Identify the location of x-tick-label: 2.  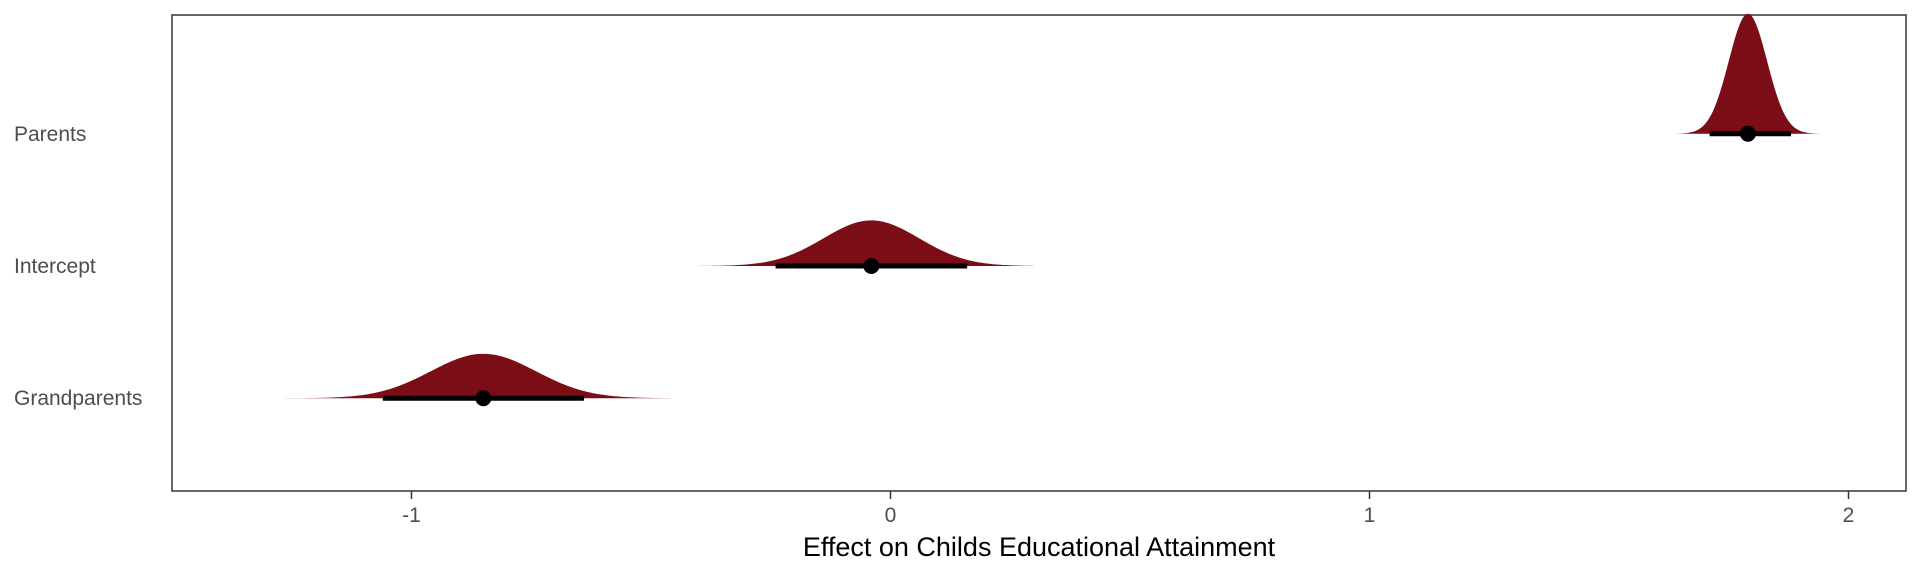
(1849, 515).